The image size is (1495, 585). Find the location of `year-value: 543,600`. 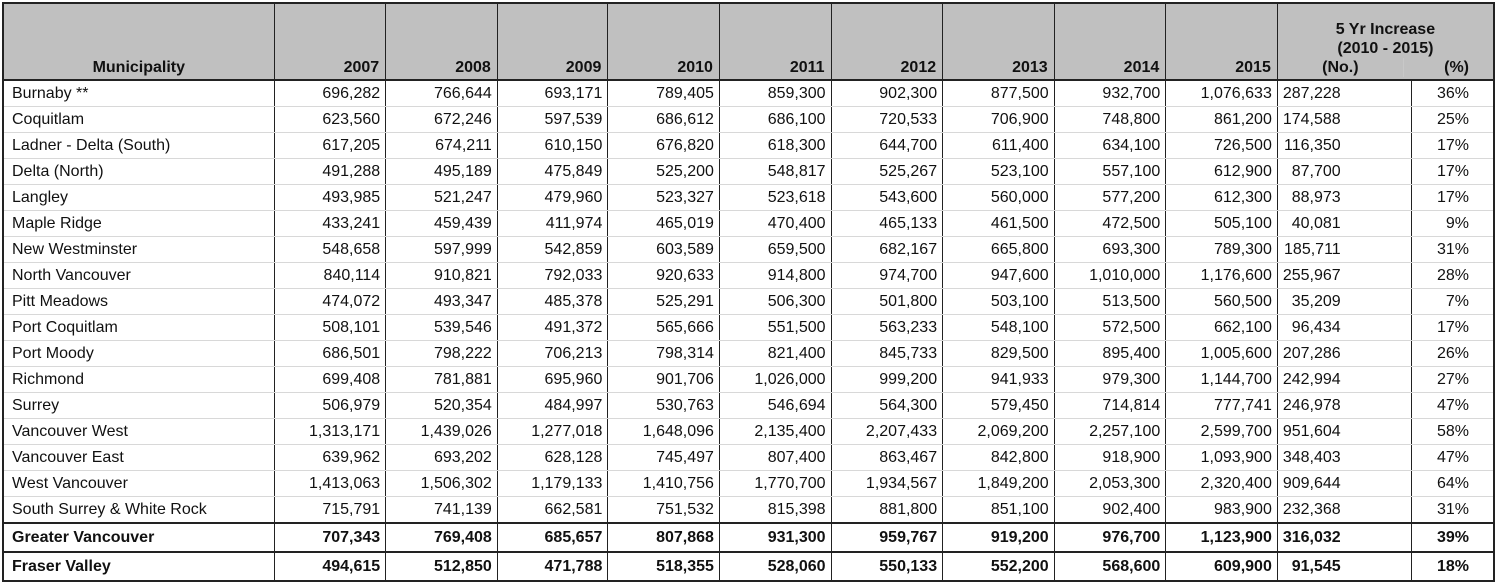

year-value: 543,600 is located at coordinates (887, 197).